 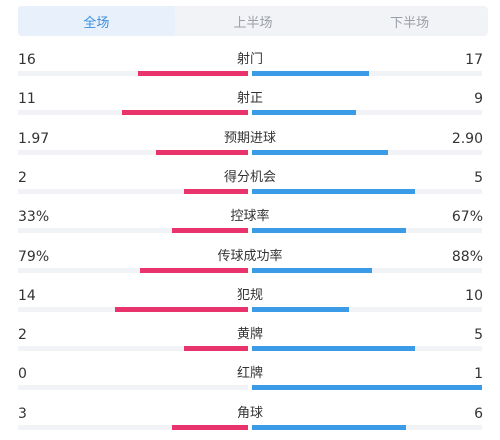 What do you see at coordinates (96, 21) in the screenshot?
I see `tab-full-match: 全场` at bounding box center [96, 21].